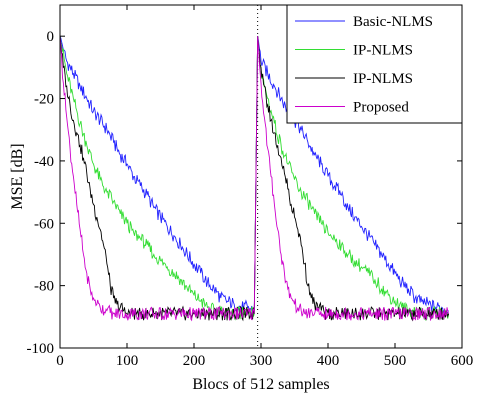  Describe the element at coordinates (44, 224) in the screenshot. I see `y-tick-label-3: -60` at that location.